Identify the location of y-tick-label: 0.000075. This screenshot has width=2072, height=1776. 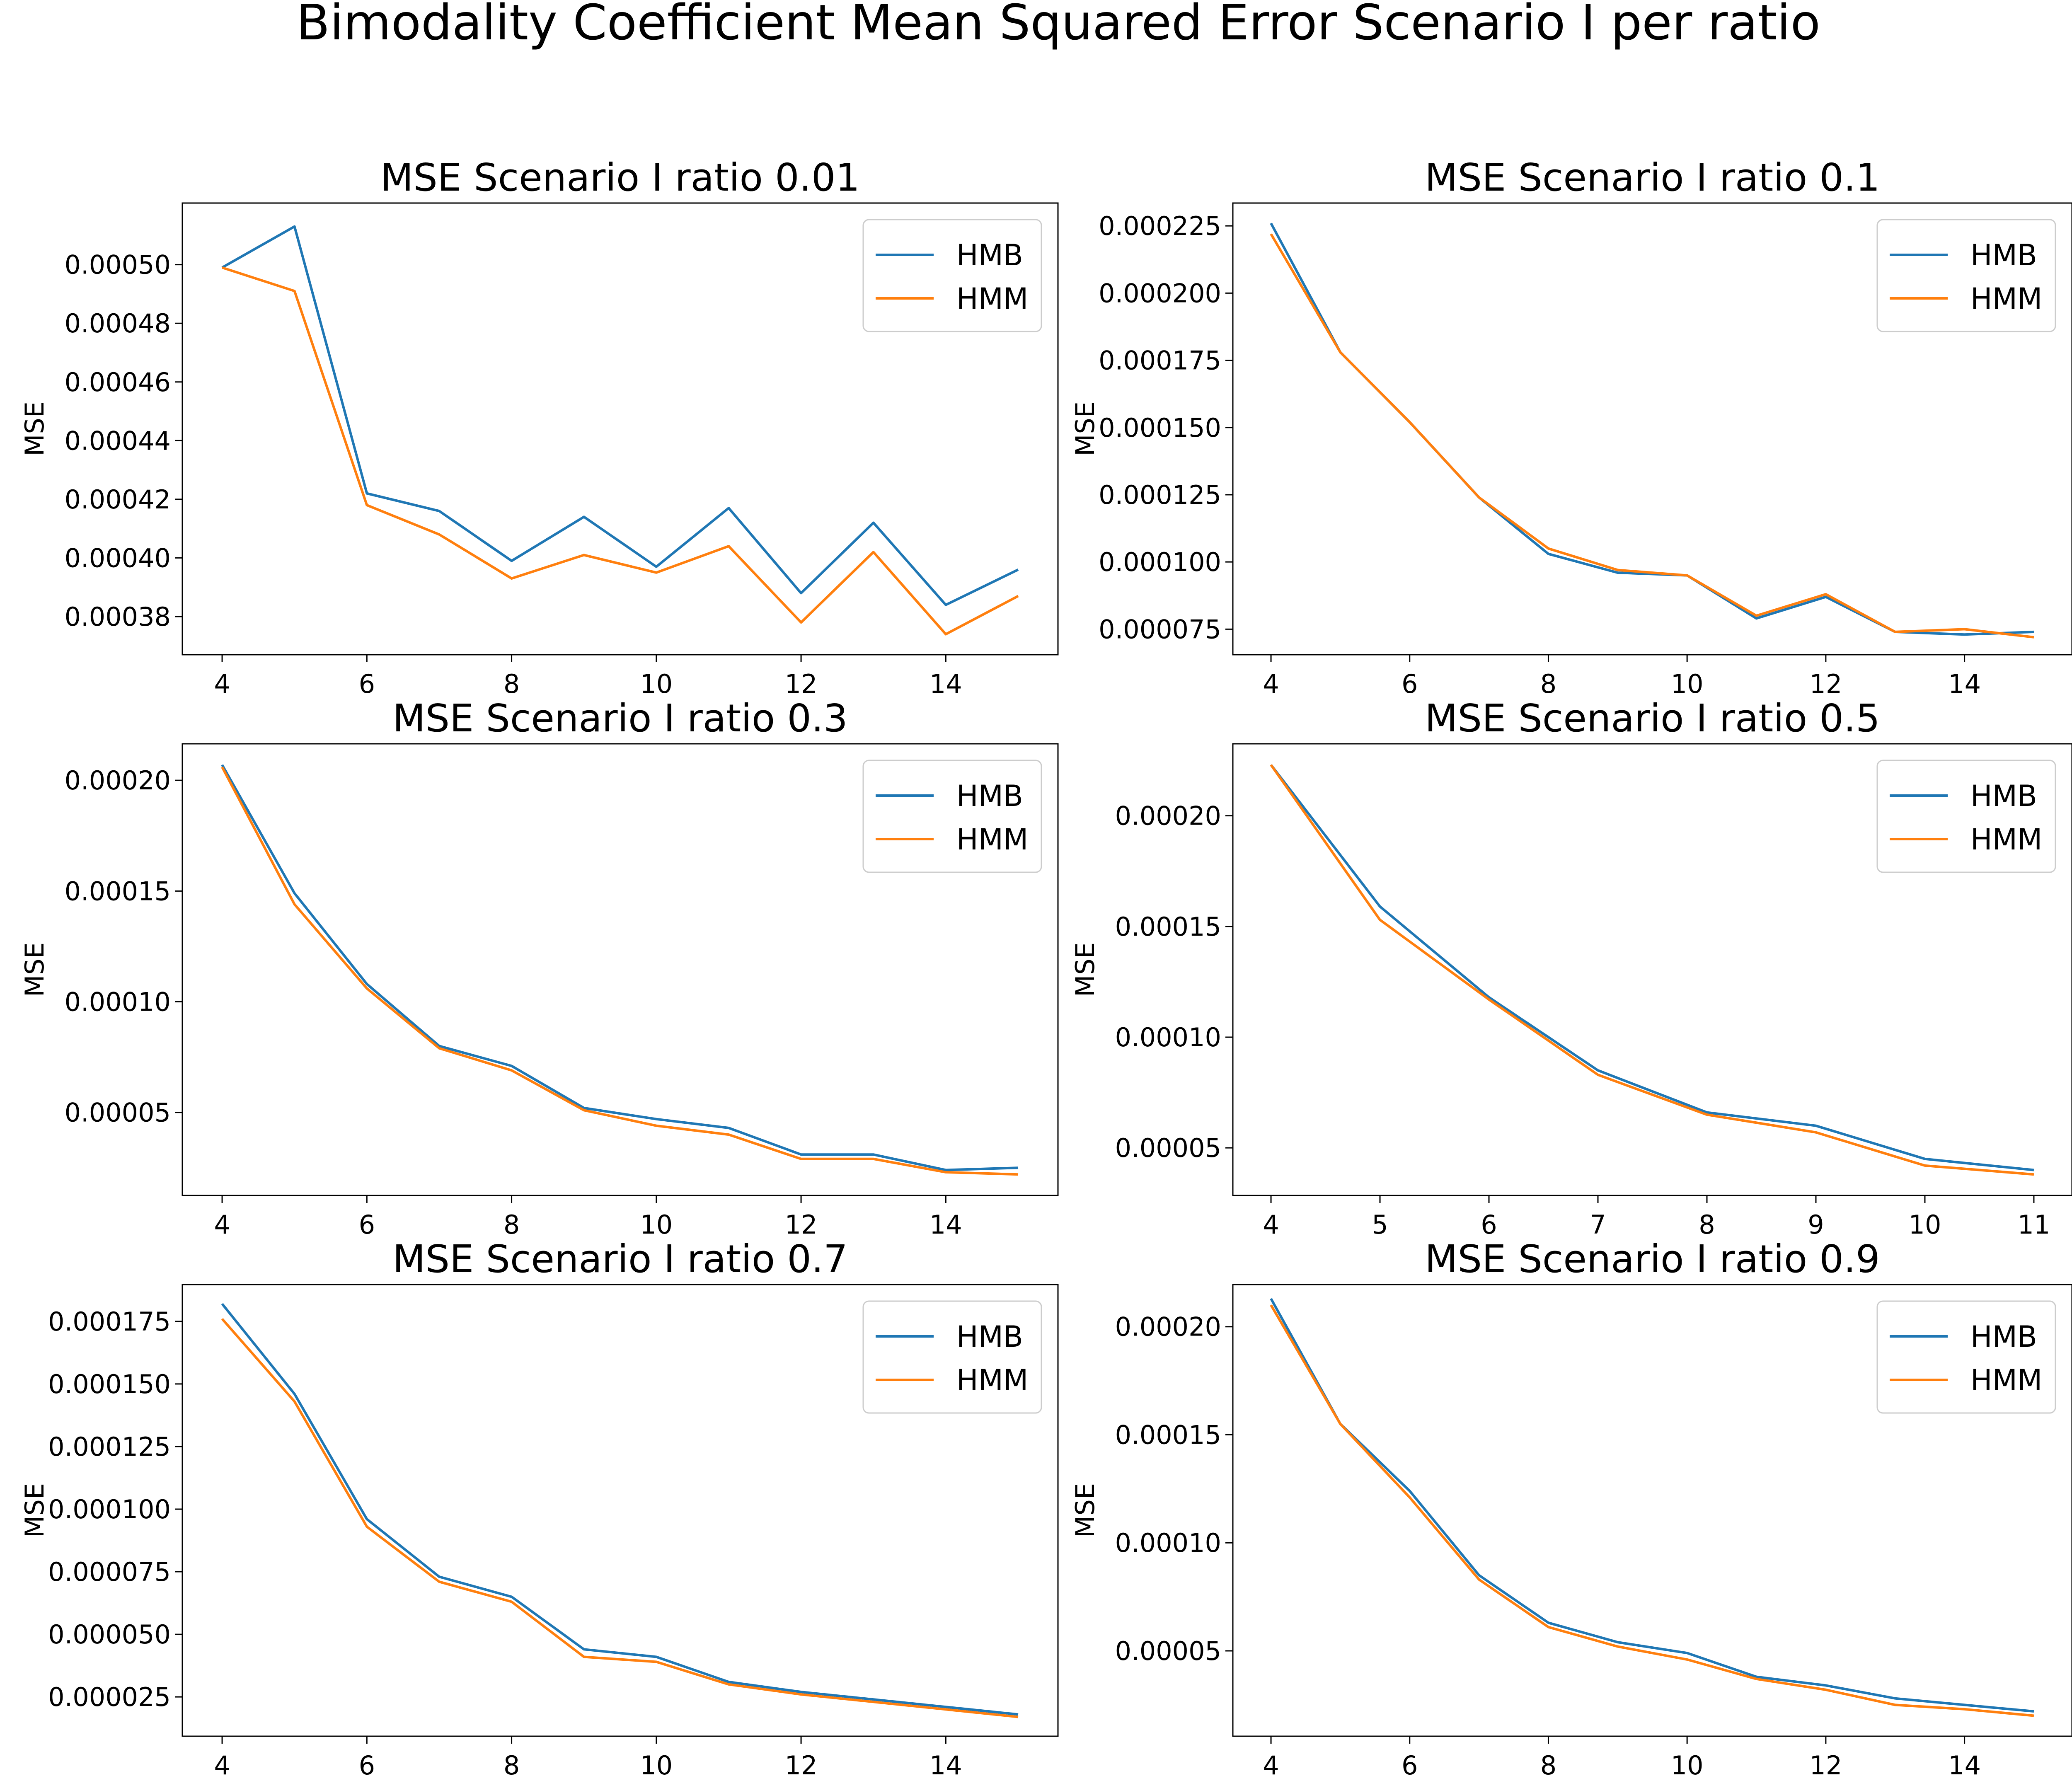
(109, 1572).